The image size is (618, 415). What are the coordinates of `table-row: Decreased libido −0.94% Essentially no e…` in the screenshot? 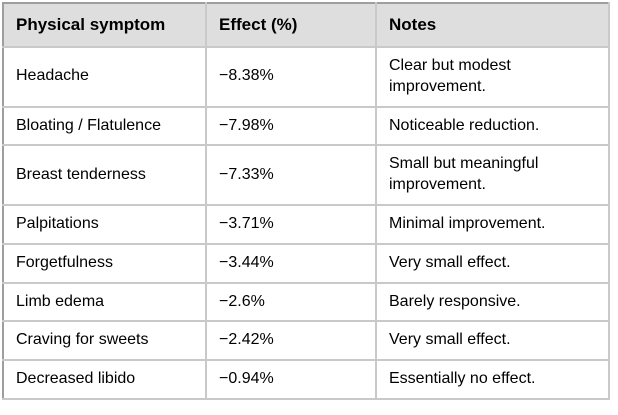 It's located at (306, 380).